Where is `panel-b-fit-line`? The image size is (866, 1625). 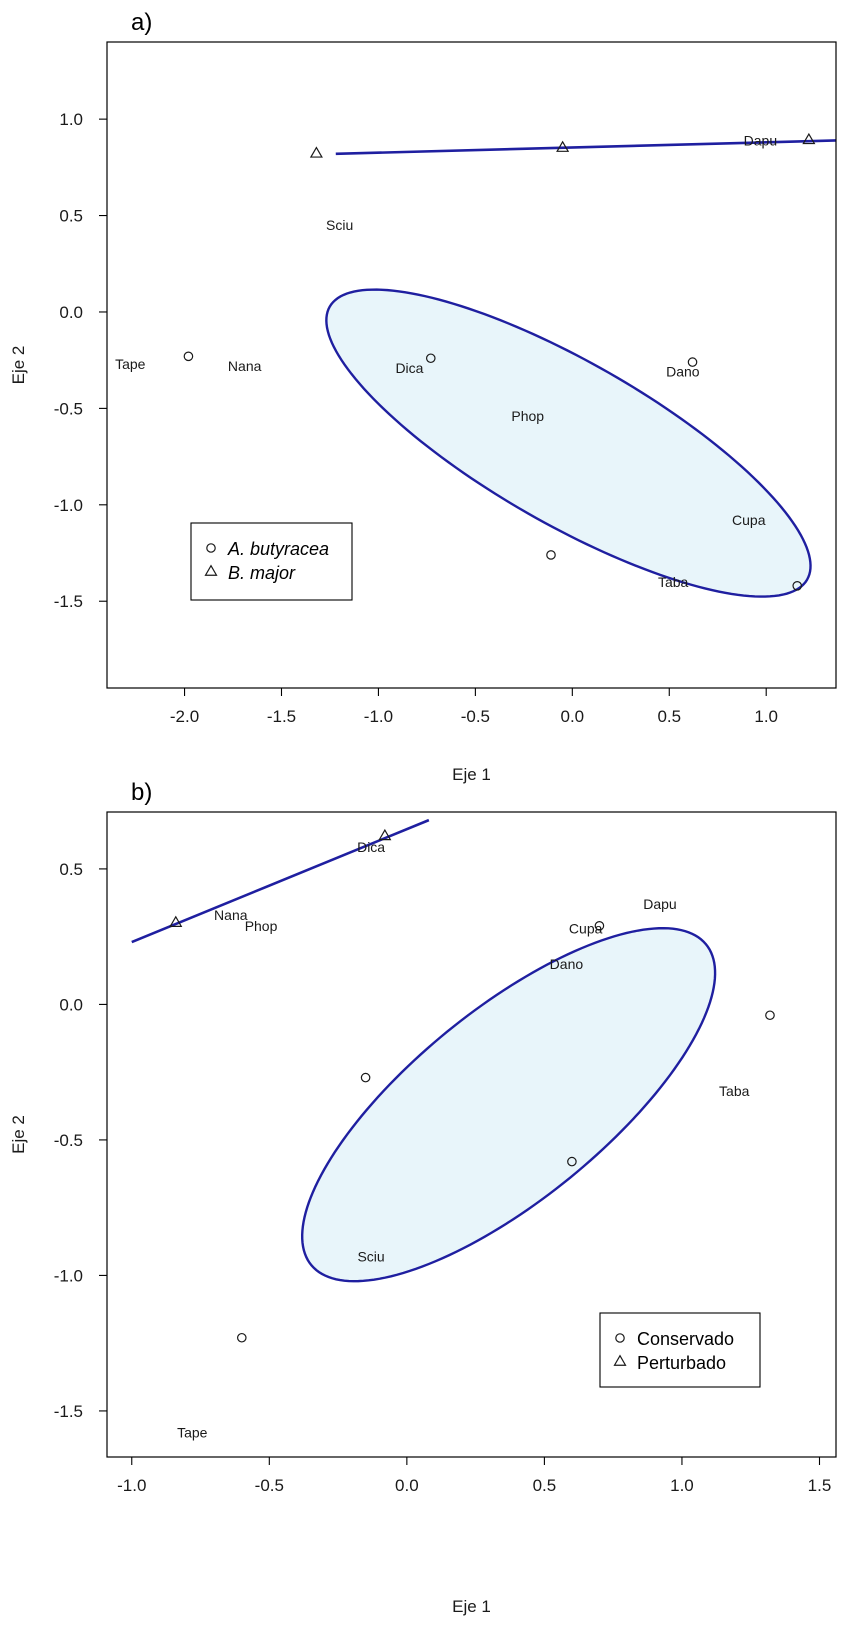
panel-b-fit-line is located at coordinates (280, 881).